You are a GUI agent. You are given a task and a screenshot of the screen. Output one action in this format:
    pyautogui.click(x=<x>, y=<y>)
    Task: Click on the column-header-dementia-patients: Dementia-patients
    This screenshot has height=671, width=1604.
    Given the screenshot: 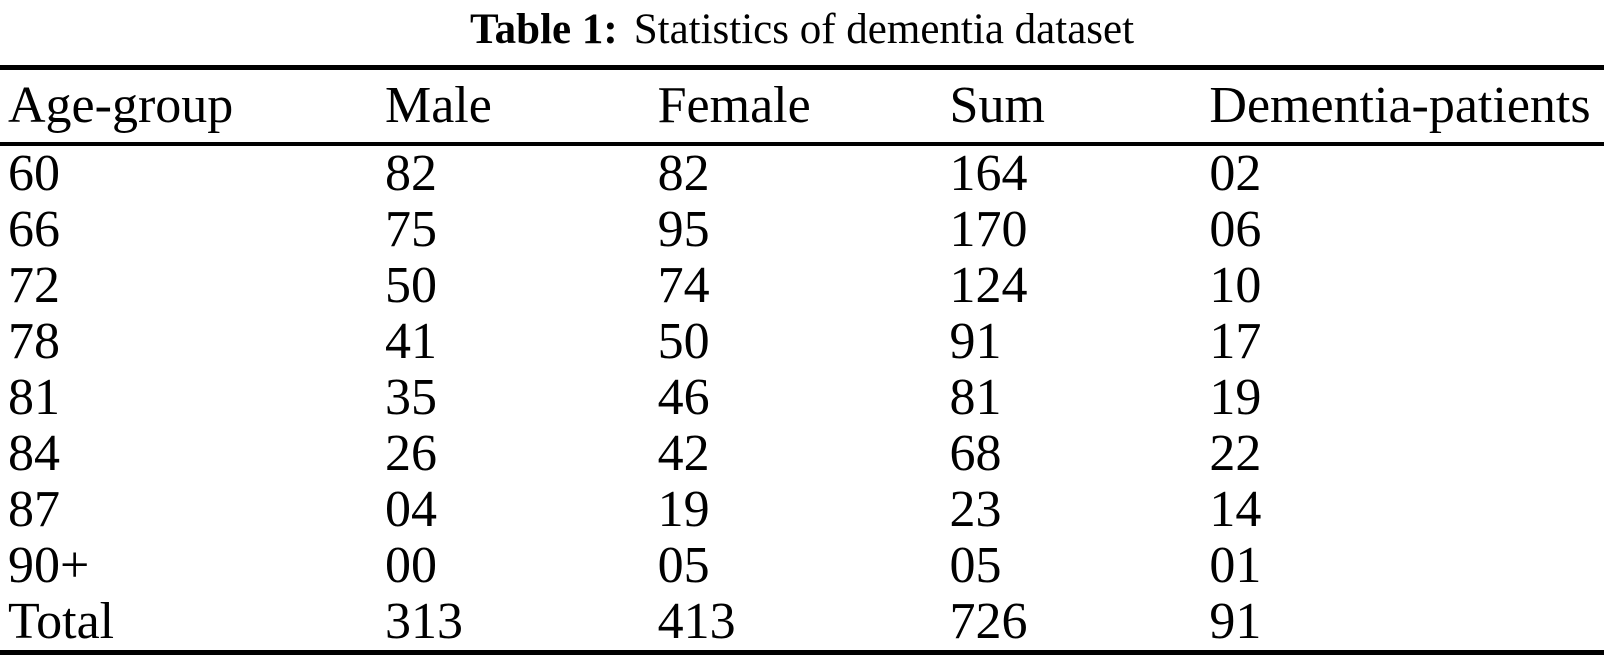 What is the action you would take?
    pyautogui.click(x=1406, y=106)
    